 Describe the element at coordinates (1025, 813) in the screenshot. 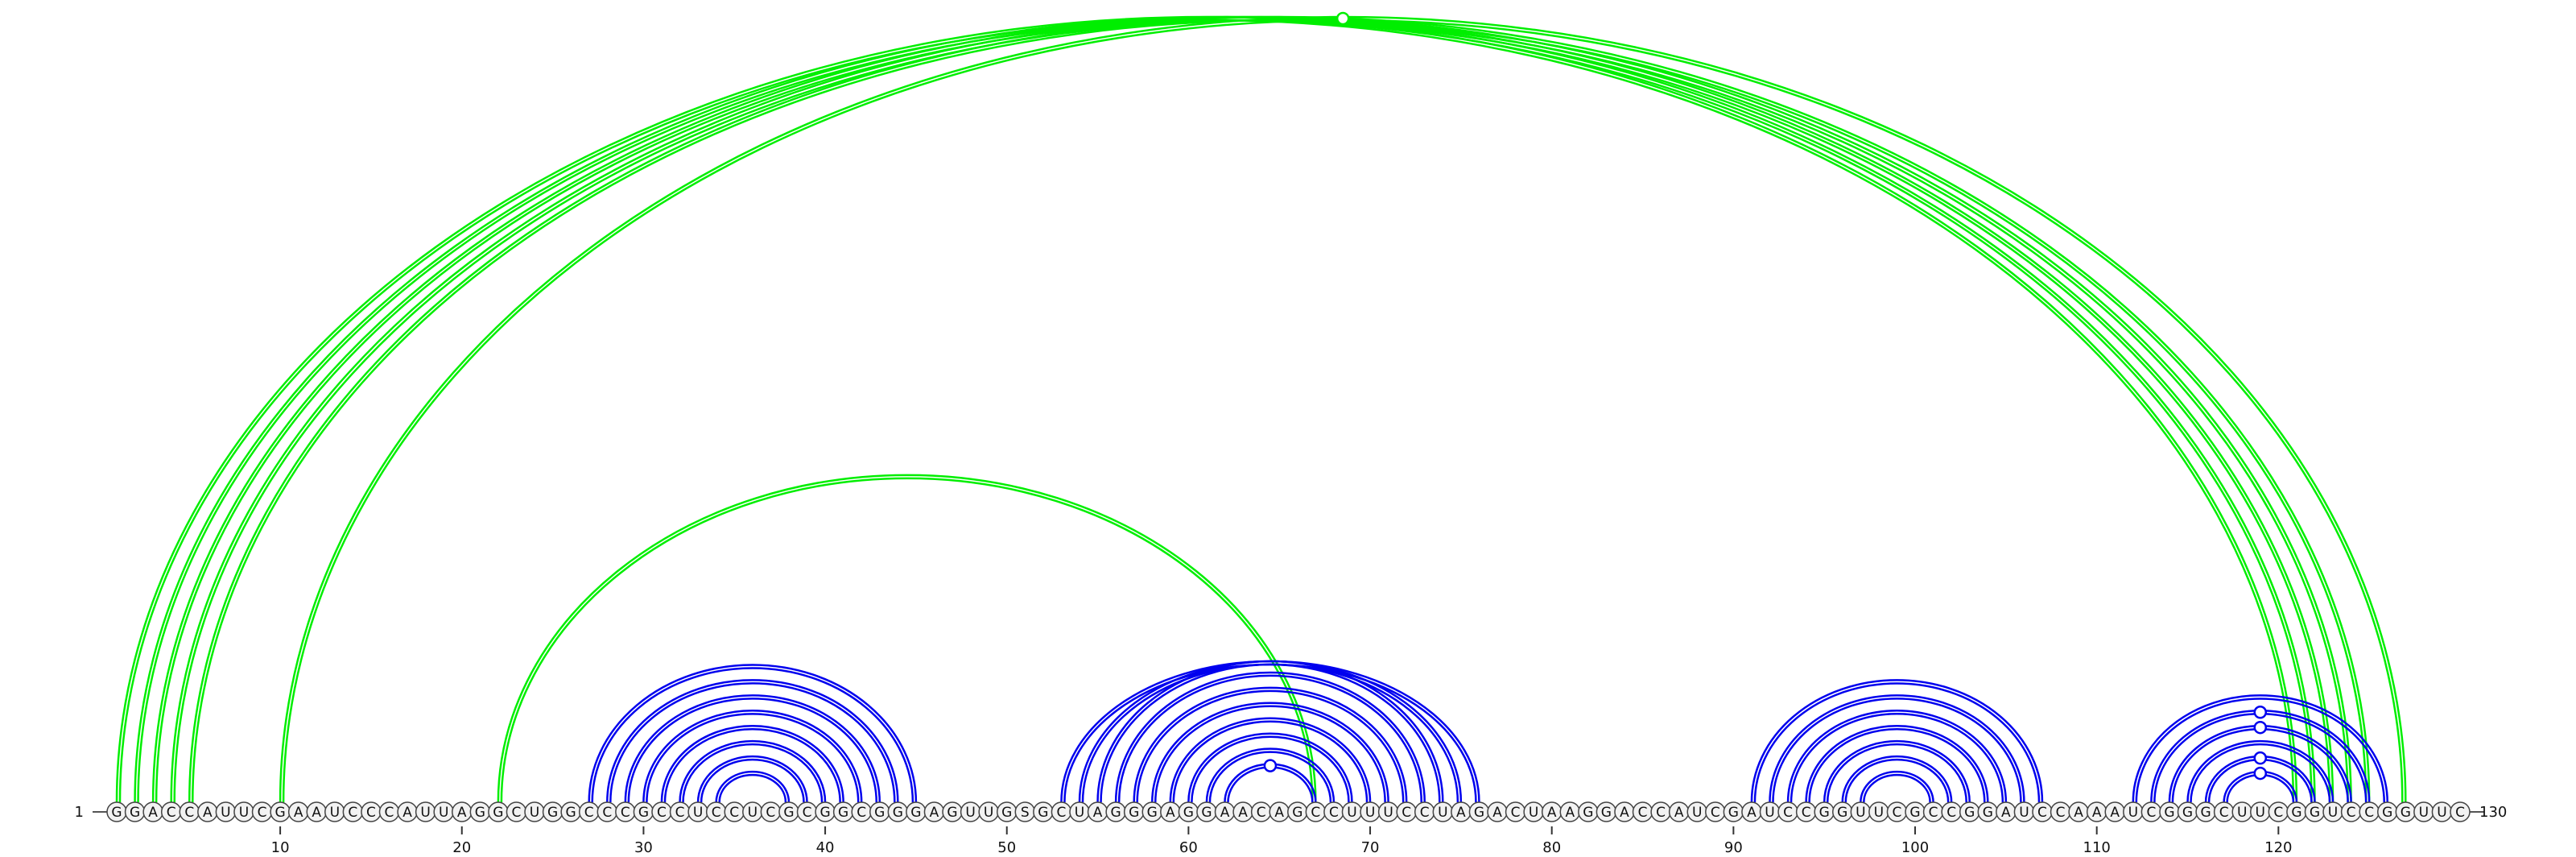

I see `nucleotide-letter: S` at that location.